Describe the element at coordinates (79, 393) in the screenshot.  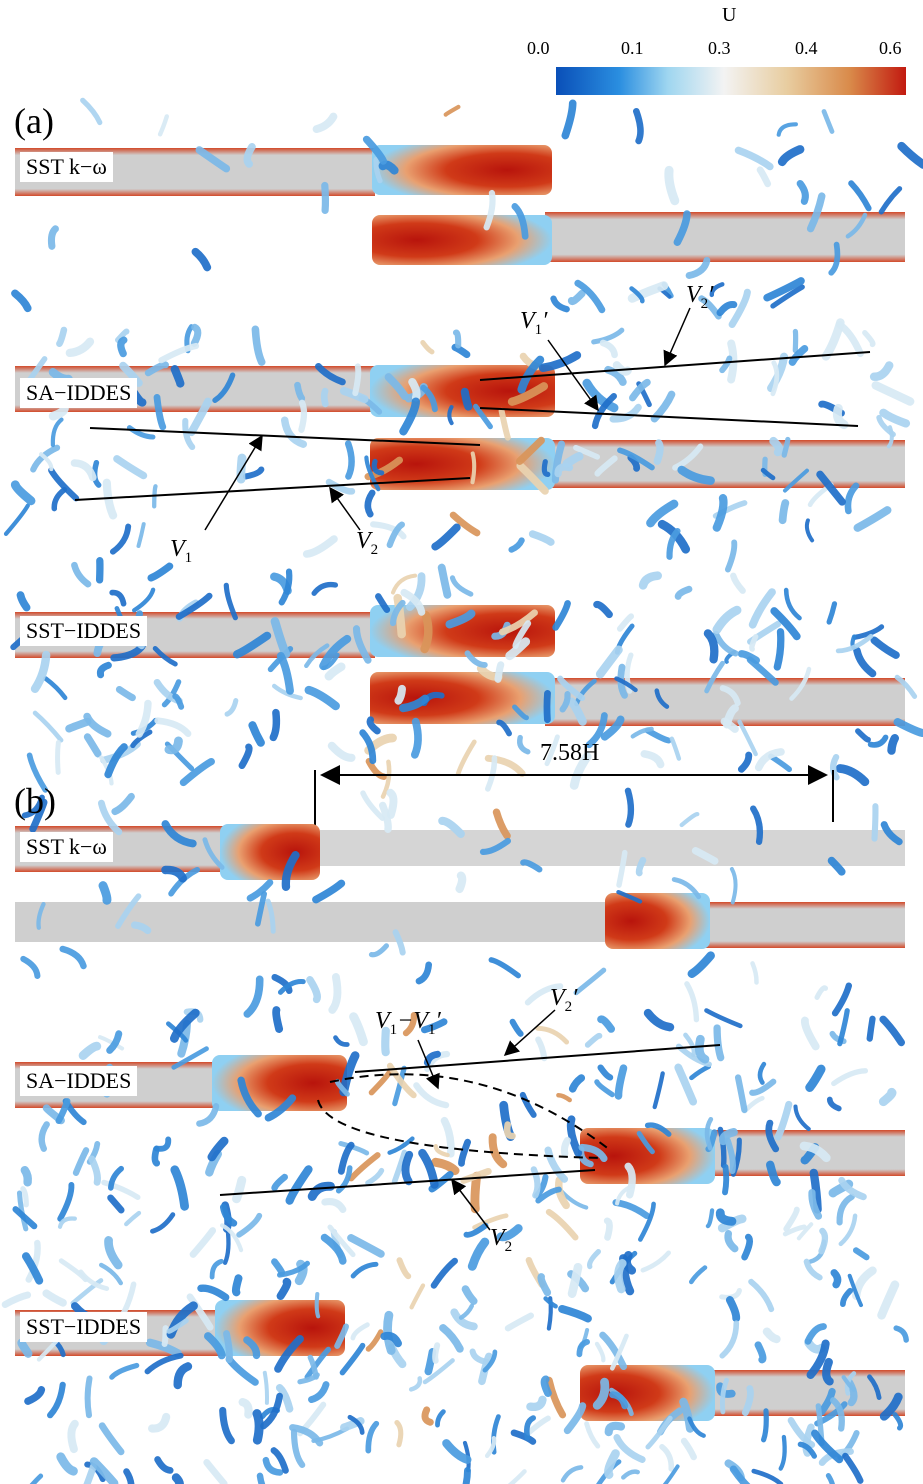
I see `row-label-a-sa-iddes: SA−IDDES` at that location.